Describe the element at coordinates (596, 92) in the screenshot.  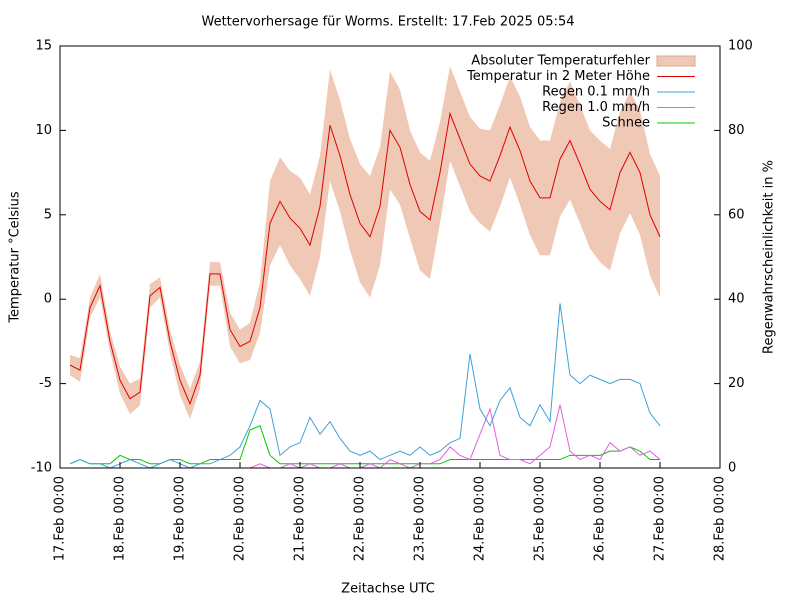
I see `legend-label: Regen 0.1 mm/h` at that location.